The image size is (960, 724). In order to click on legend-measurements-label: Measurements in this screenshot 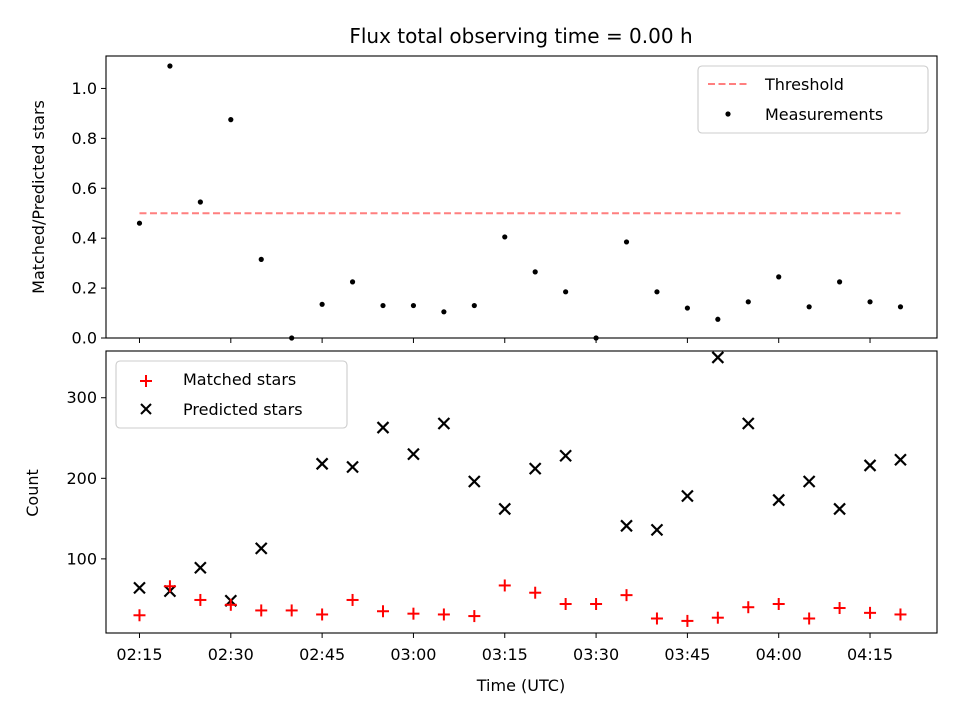, I will do `click(824, 114)`.